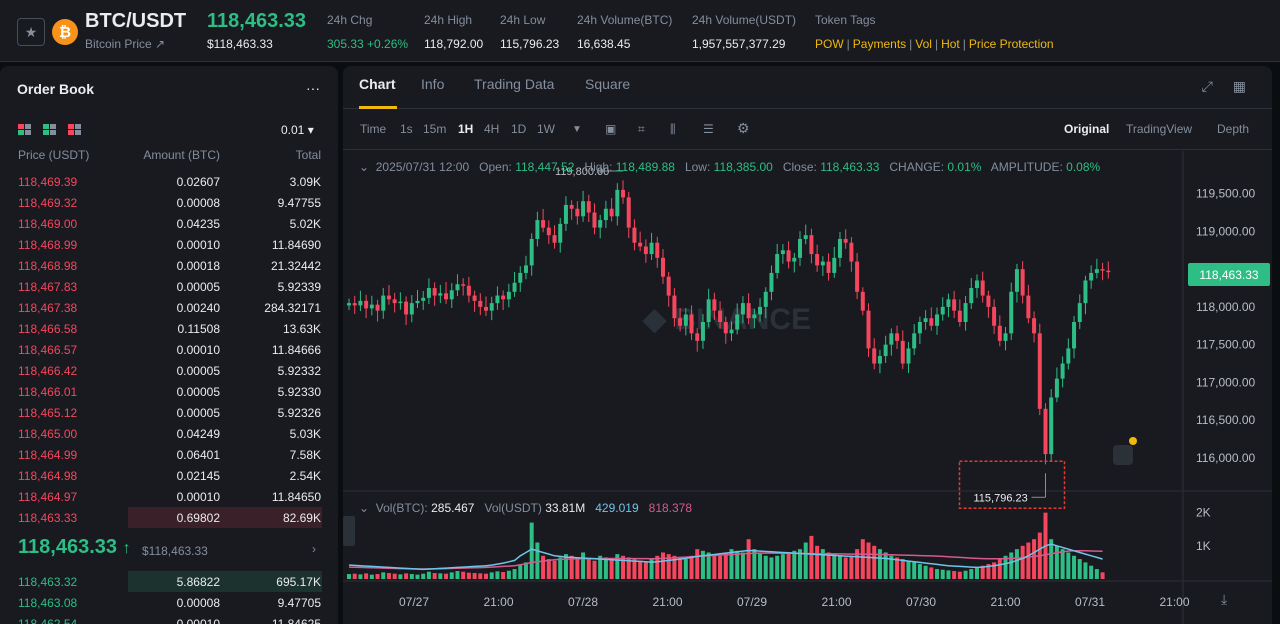  Describe the element at coordinates (126, 548) in the screenshot. I see `arrow-up-icon: ↑` at that location.